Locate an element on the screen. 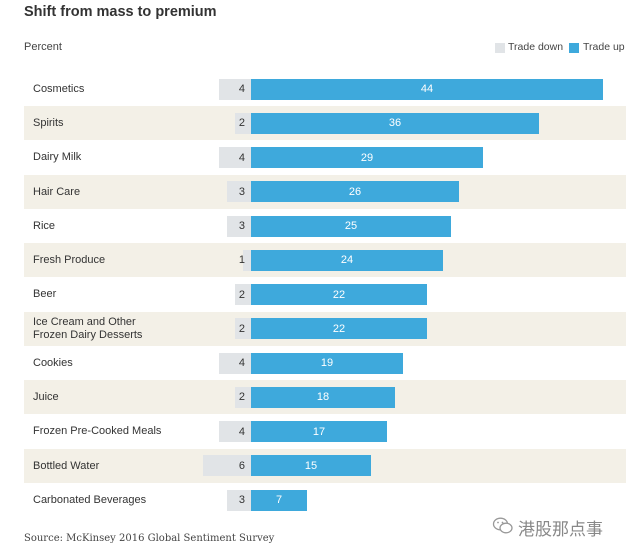 This screenshot has height=555, width=640. category-label: Rice is located at coordinates (44, 225).